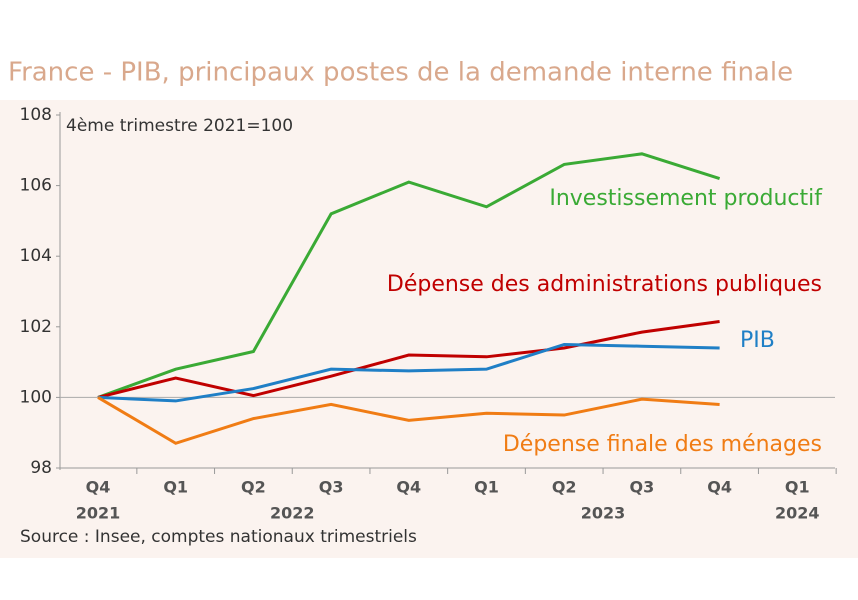 The image size is (858, 600). Describe the element at coordinates (604, 284) in the screenshot. I see `series-label: Dépense des administrations publiques` at that location.